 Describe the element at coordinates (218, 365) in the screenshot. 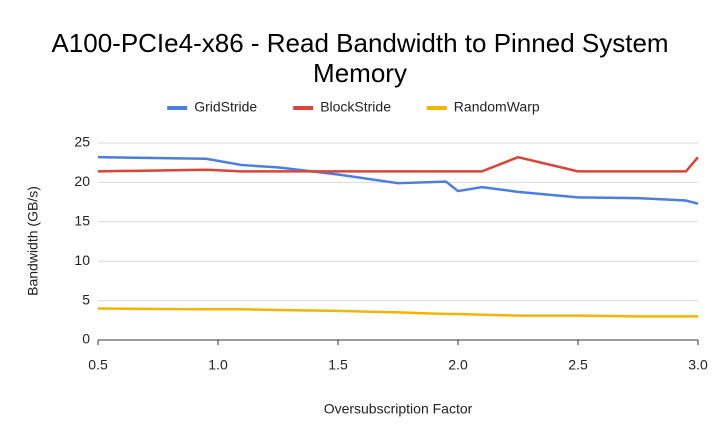

I see `x-tick-label: 1.0` at that location.